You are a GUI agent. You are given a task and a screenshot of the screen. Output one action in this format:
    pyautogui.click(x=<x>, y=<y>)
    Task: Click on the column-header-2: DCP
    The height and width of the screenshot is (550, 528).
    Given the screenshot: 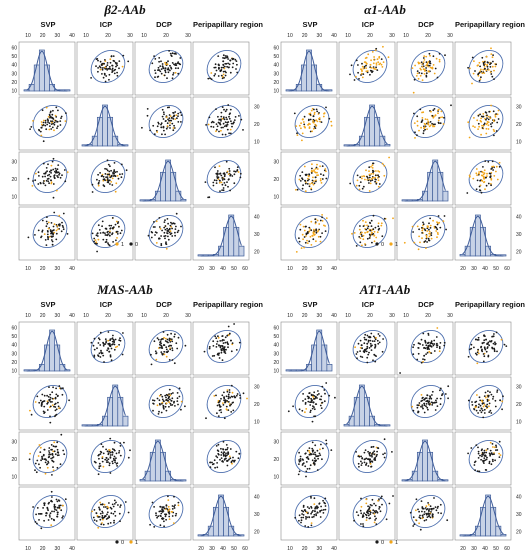 What is the action you would take?
    pyautogui.click(x=426, y=24)
    